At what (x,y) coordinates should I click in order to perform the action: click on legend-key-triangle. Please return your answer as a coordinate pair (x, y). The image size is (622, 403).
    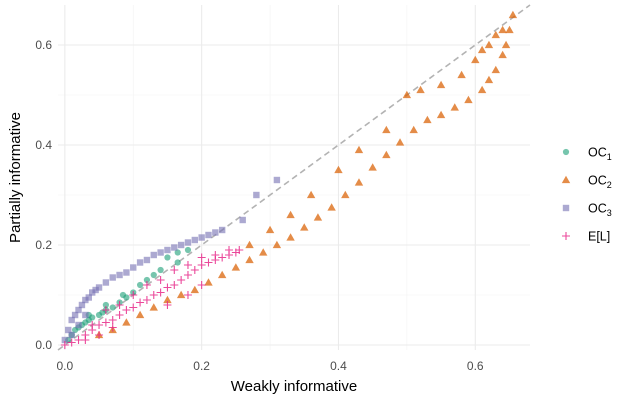
    Looking at the image, I should click on (566, 179).